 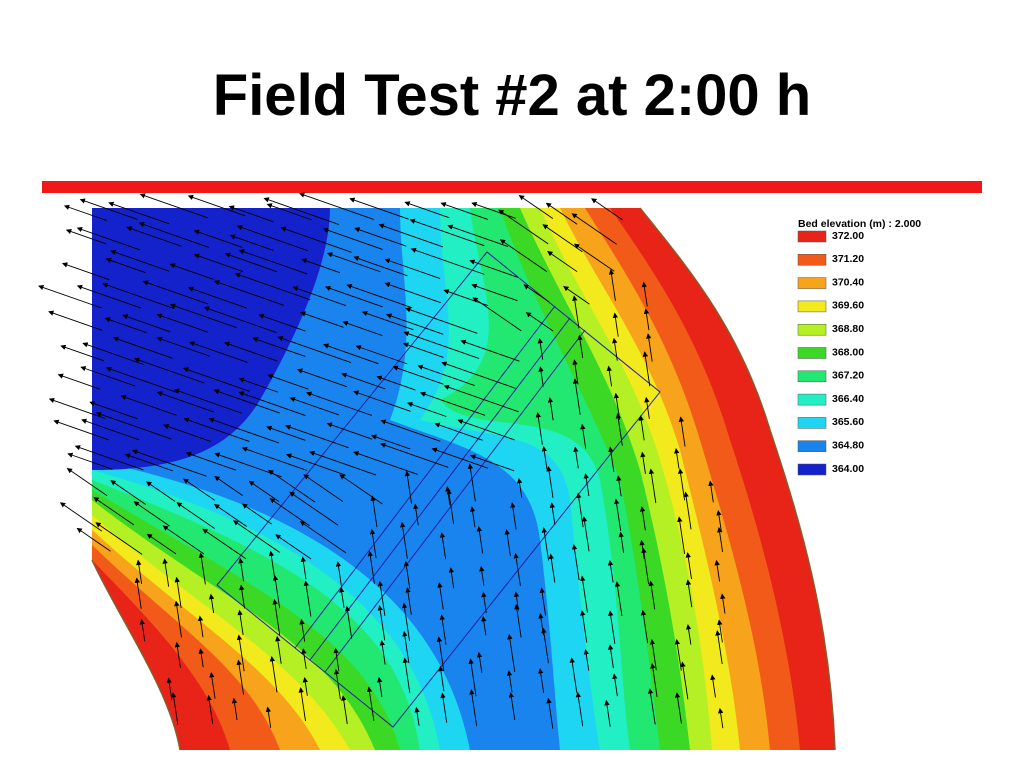 I want to click on legend-title: Bed elevation (m) : 2.000, so click(x=859, y=224).